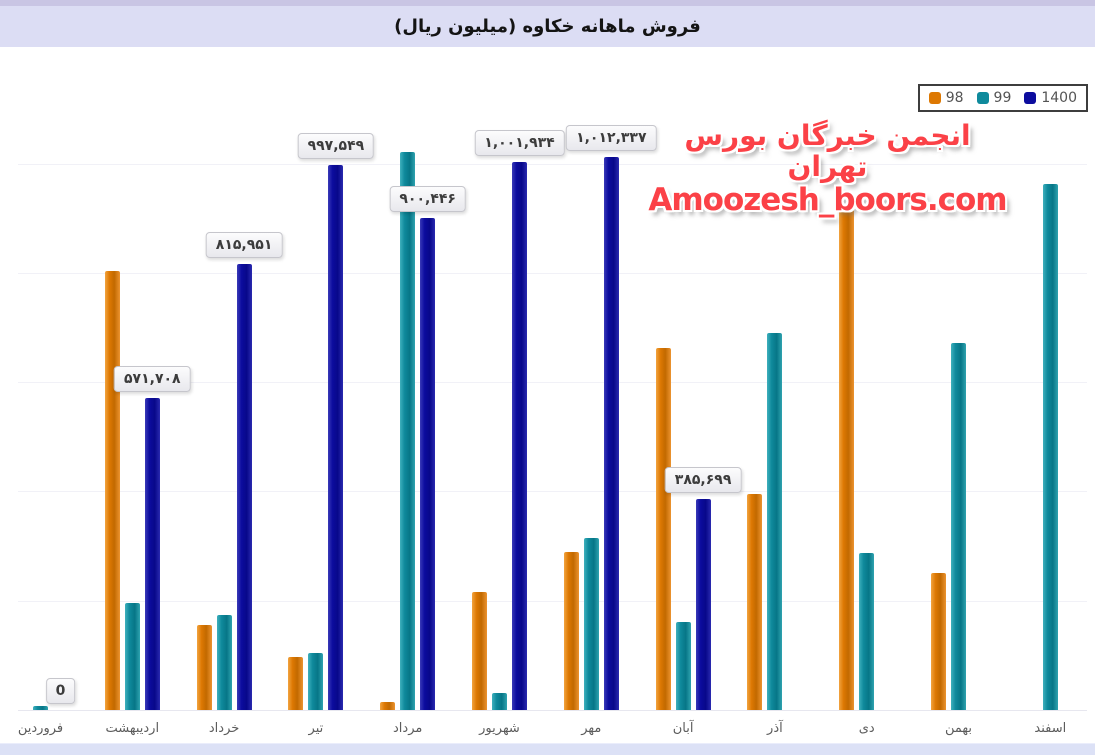 The image size is (1095, 755). Describe the element at coordinates (866, 728) in the screenshot. I see `x-label-month10: دی` at that location.